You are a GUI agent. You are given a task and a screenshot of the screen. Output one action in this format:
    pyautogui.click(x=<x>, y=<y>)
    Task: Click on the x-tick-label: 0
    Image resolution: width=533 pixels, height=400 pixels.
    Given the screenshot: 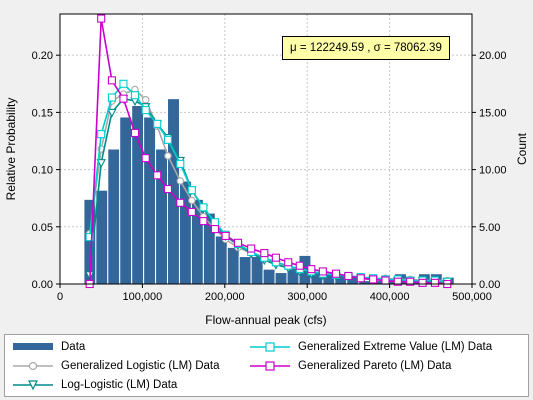 What is the action you would take?
    pyautogui.click(x=60, y=297)
    